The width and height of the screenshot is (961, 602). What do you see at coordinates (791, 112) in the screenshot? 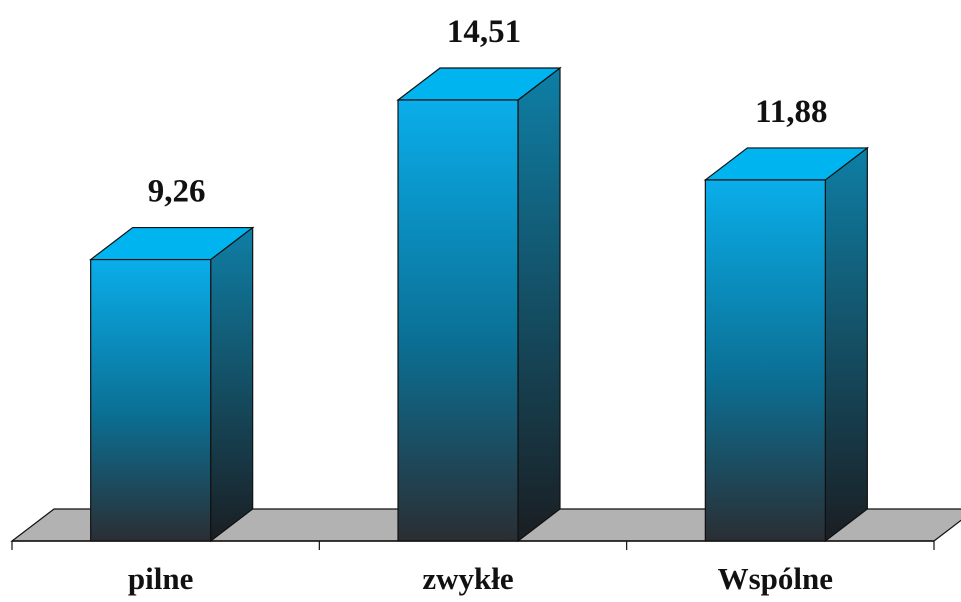
I see `data-label: 11,88` at bounding box center [791, 112].